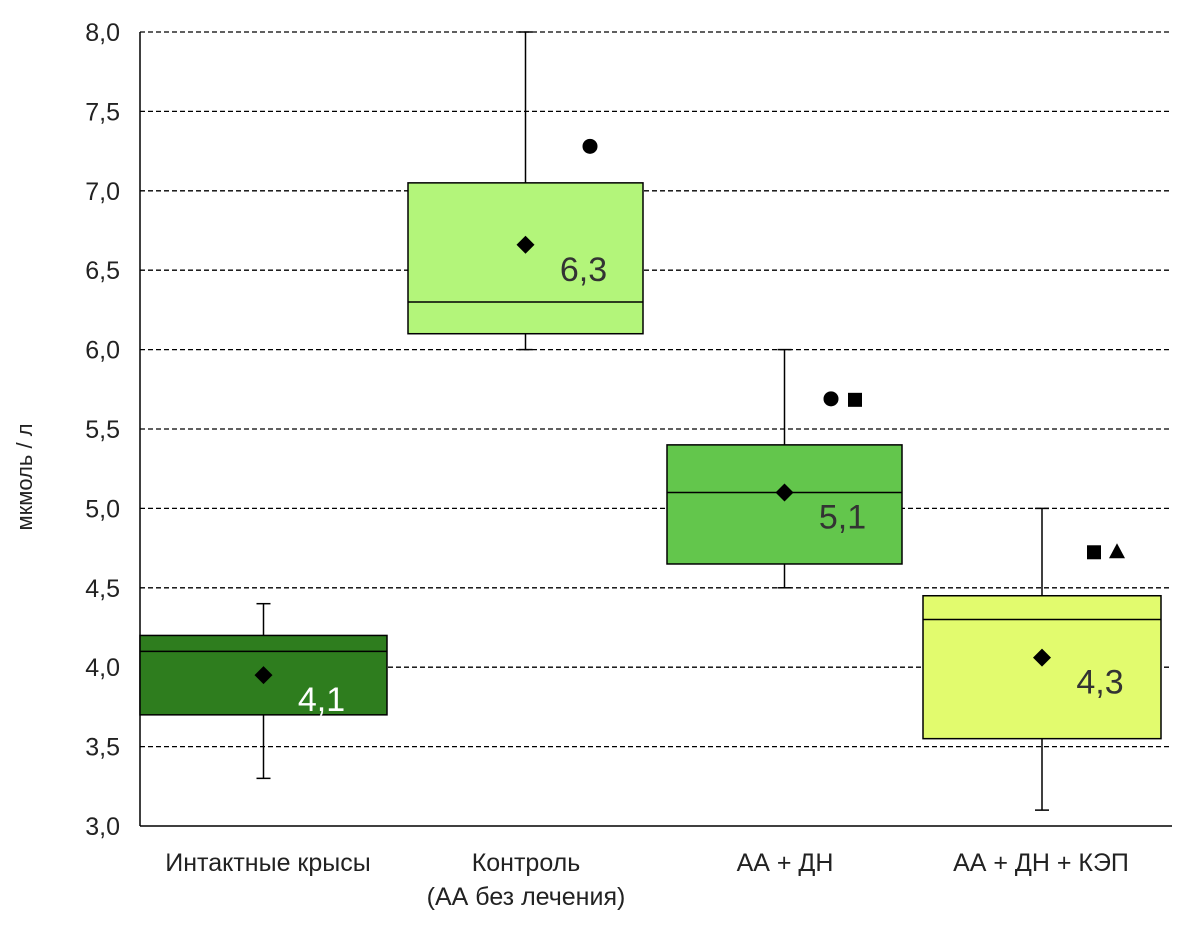 Image resolution: width=1181 pixels, height=938 pixels. What do you see at coordinates (102, 351) in the screenshot?
I see `y-tick-label: 6,0` at bounding box center [102, 351].